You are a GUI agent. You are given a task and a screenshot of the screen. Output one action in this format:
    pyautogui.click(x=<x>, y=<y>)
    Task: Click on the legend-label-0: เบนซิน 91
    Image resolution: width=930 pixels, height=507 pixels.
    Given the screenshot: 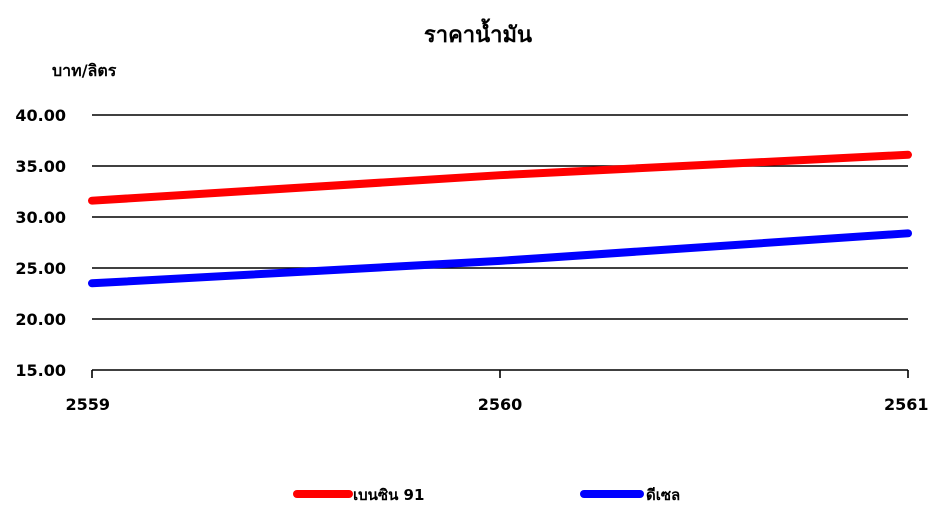 What is the action you would take?
    pyautogui.click(x=388, y=495)
    